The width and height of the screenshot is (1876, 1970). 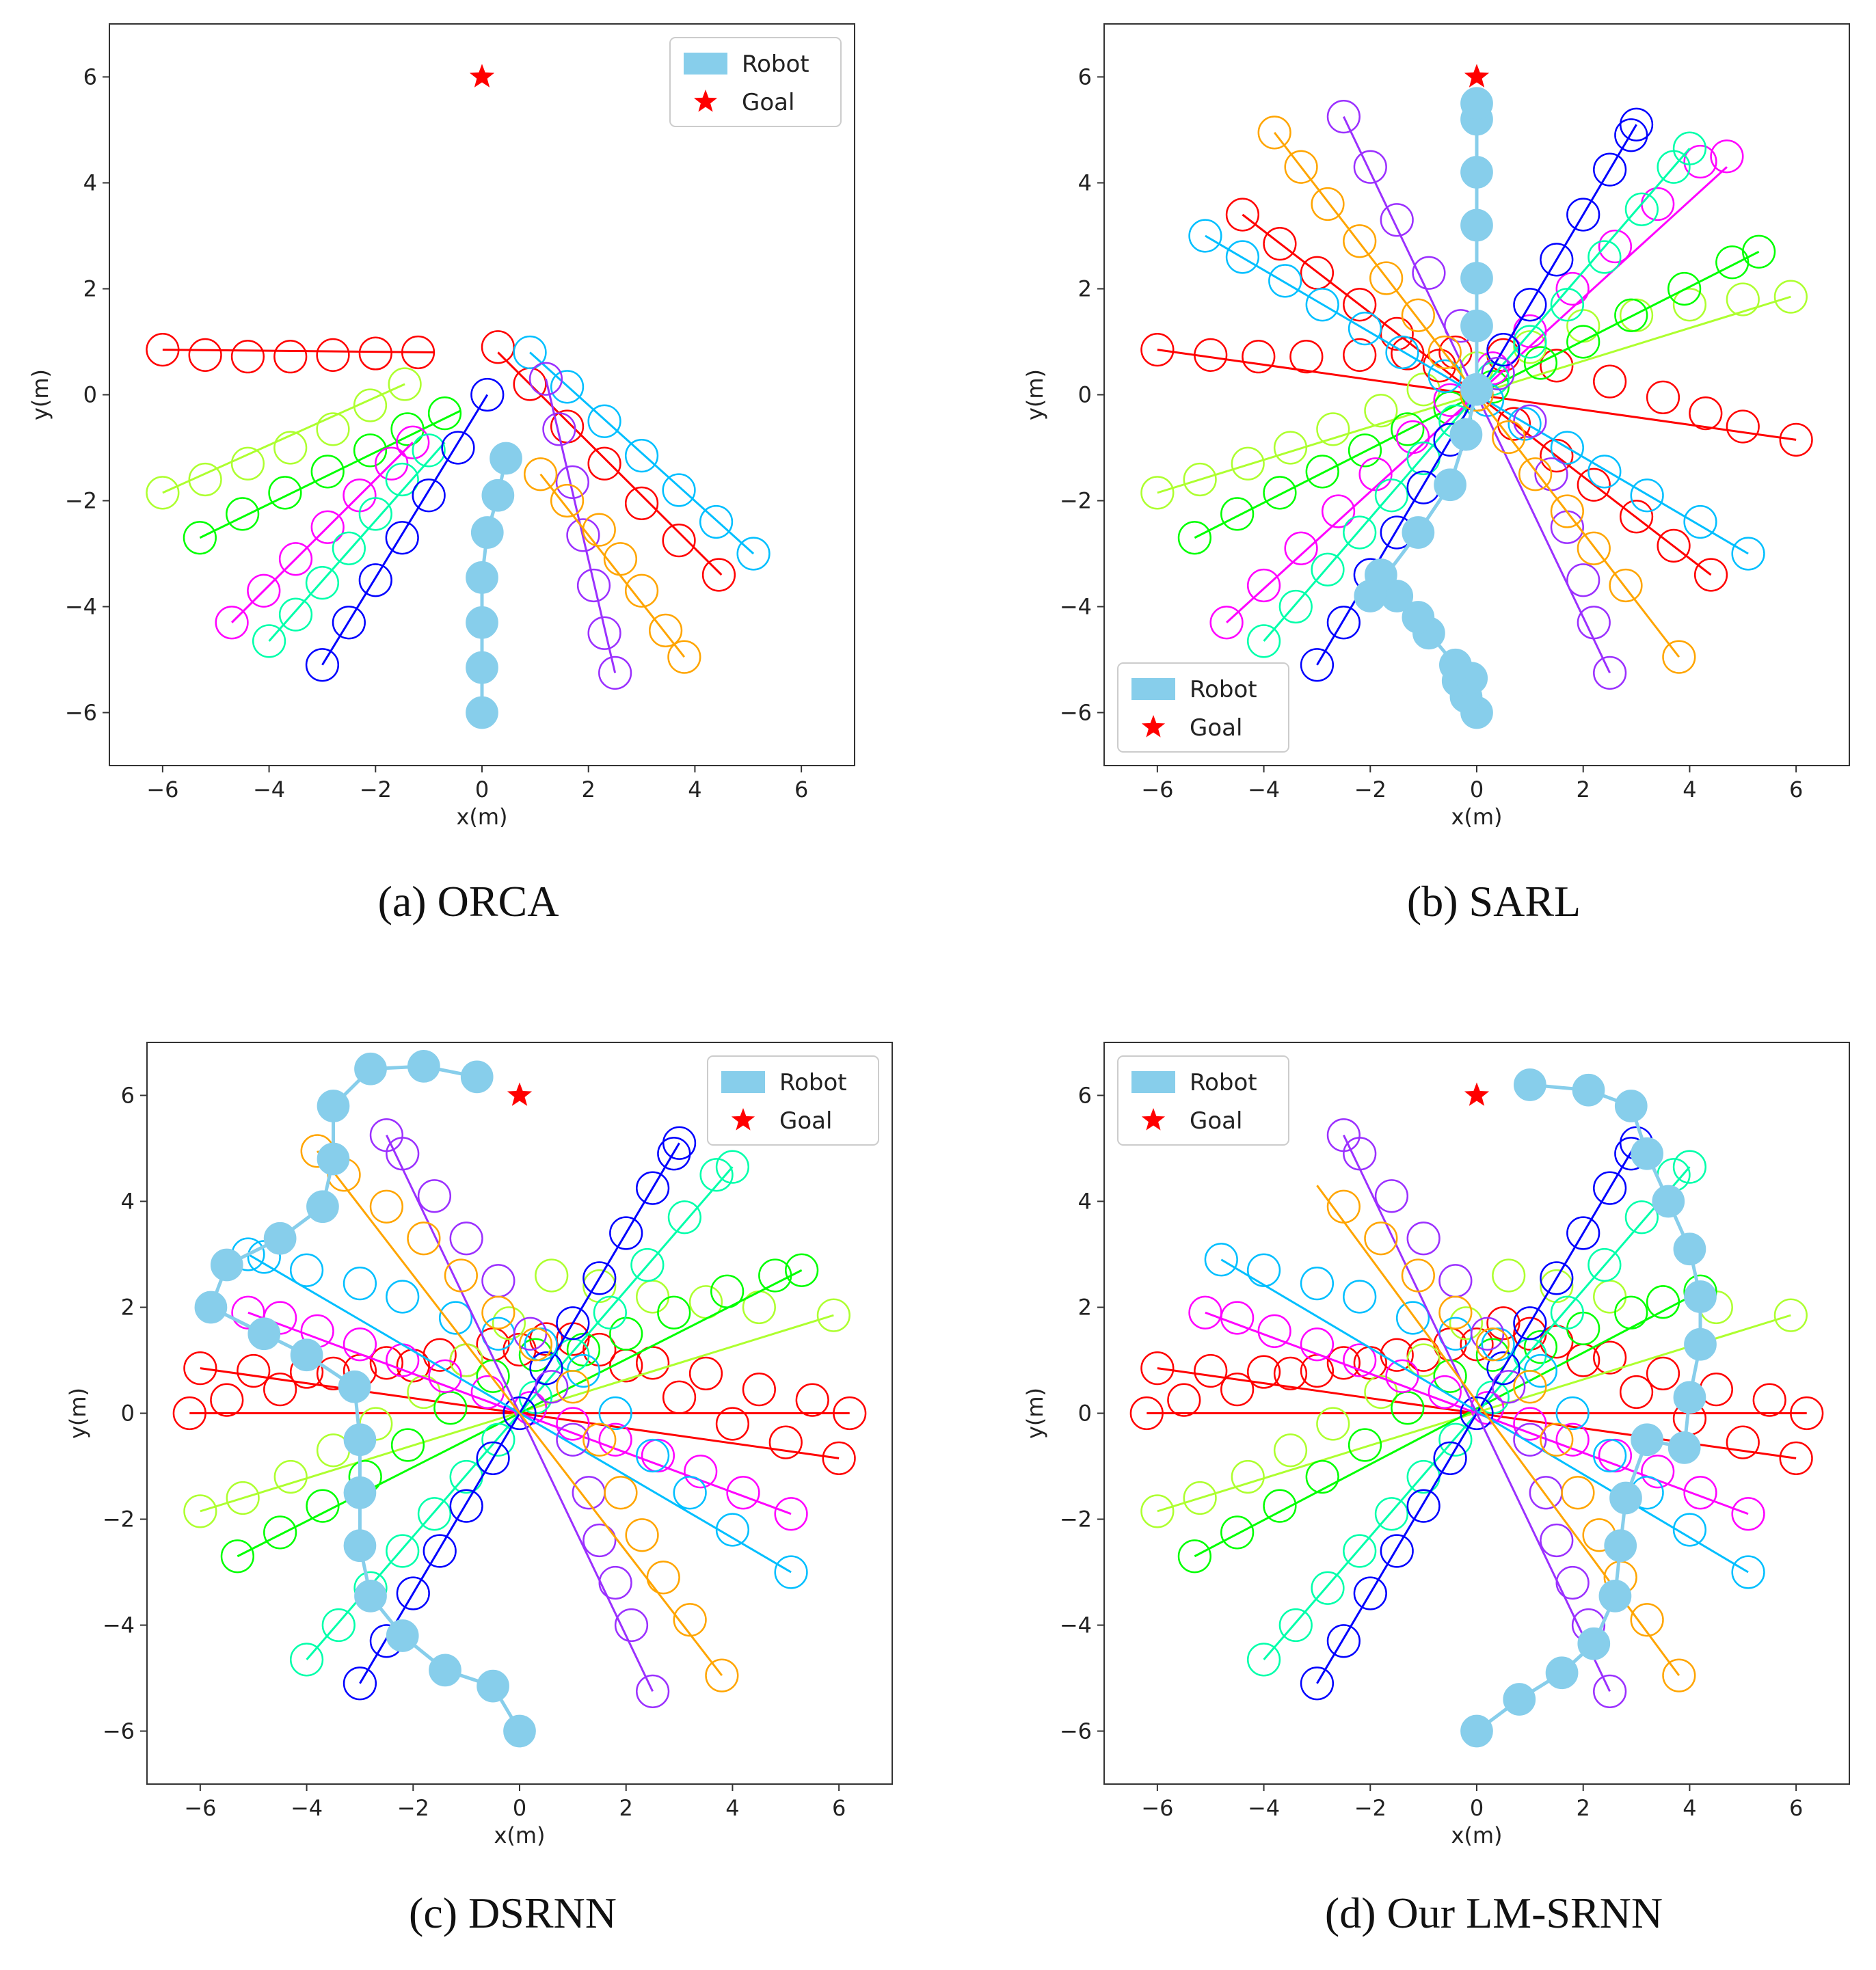 What do you see at coordinates (269, 789) in the screenshot?
I see `x-tick-label: −4` at bounding box center [269, 789].